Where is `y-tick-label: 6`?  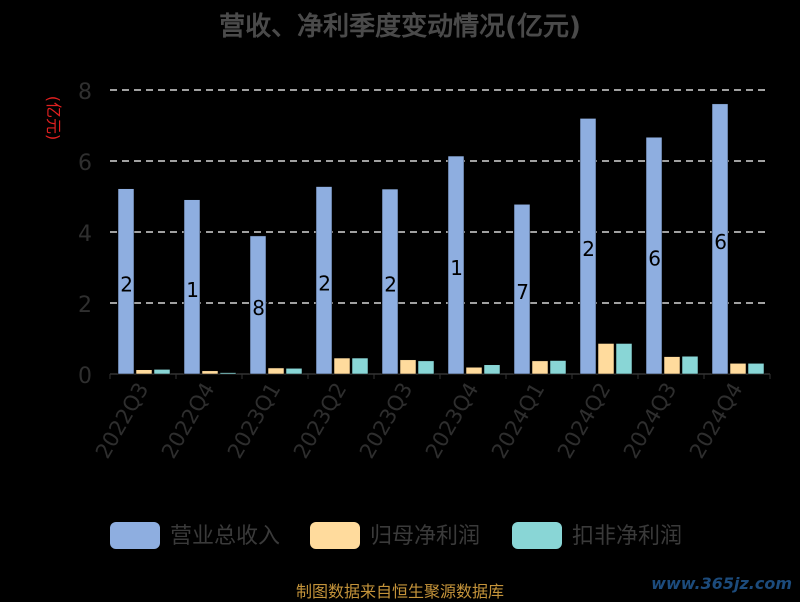 y-tick-label: 6 is located at coordinates (85, 163).